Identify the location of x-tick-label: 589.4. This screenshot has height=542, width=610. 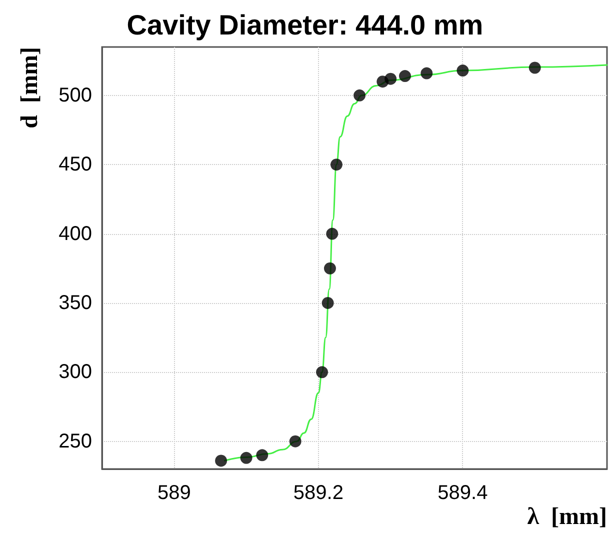
(463, 493).